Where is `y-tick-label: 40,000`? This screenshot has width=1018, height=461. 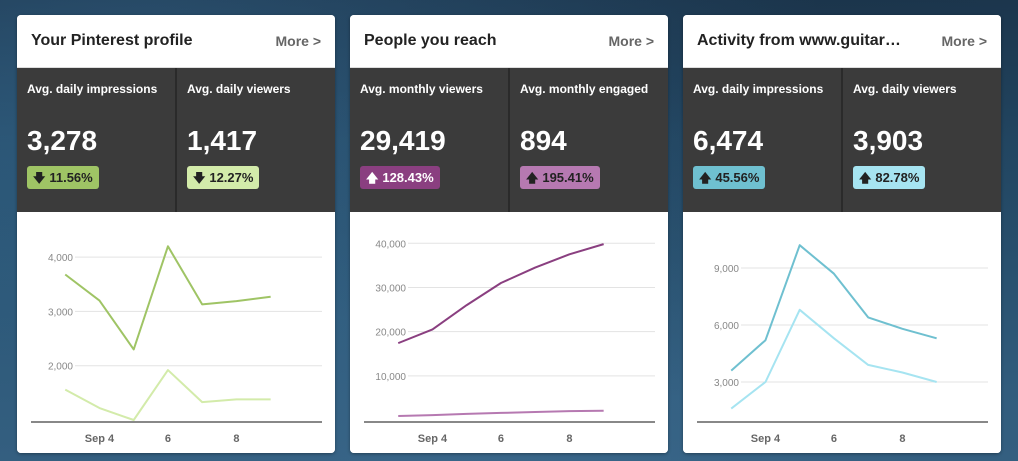 y-tick-label: 40,000 is located at coordinates (390, 244).